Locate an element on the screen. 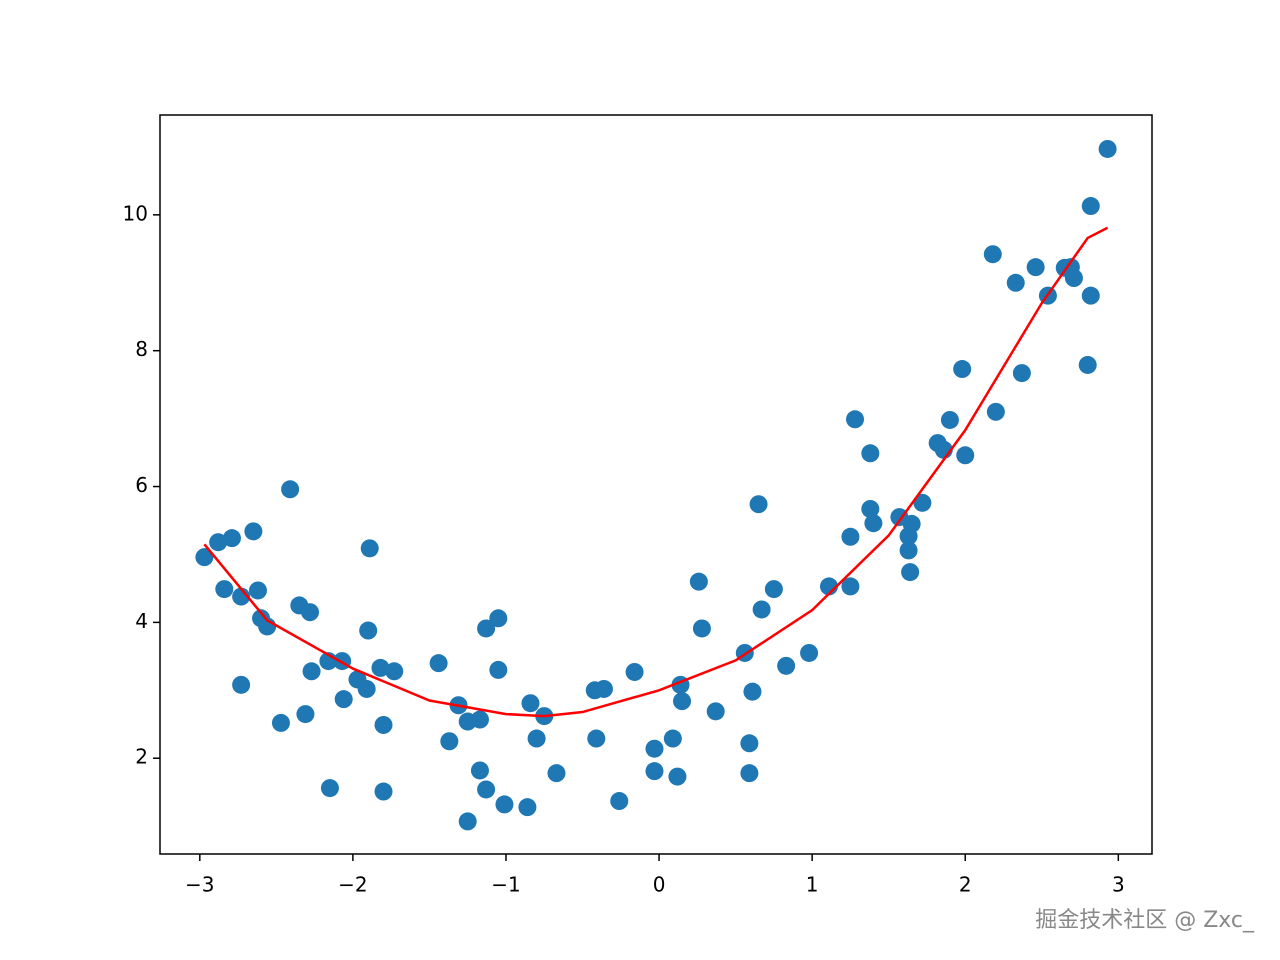 The height and width of the screenshot is (960, 1280). y-tick-label: 8 is located at coordinates (141, 349).